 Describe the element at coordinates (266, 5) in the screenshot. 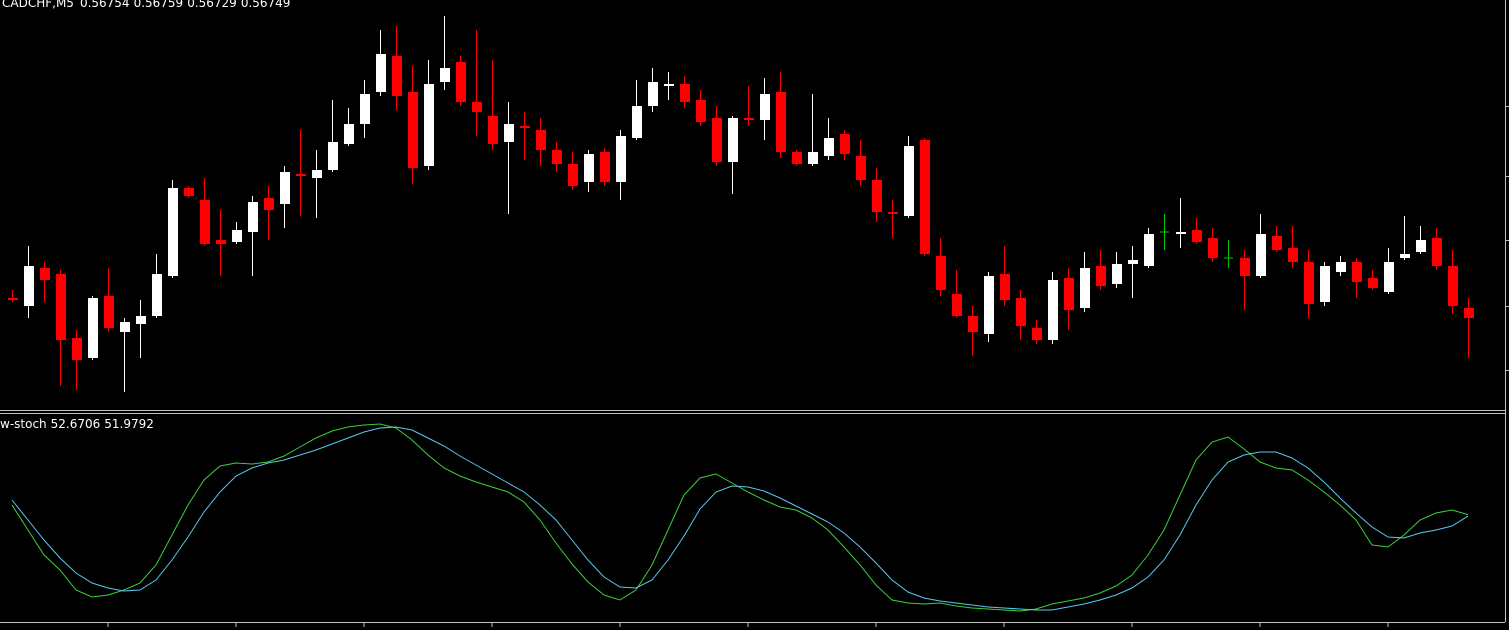

I see `close-value: 0.56749` at that location.